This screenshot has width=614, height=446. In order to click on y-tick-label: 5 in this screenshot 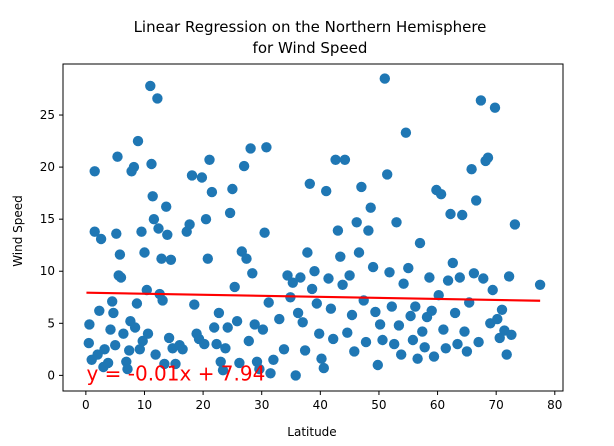, I will do `click(51, 323)`.